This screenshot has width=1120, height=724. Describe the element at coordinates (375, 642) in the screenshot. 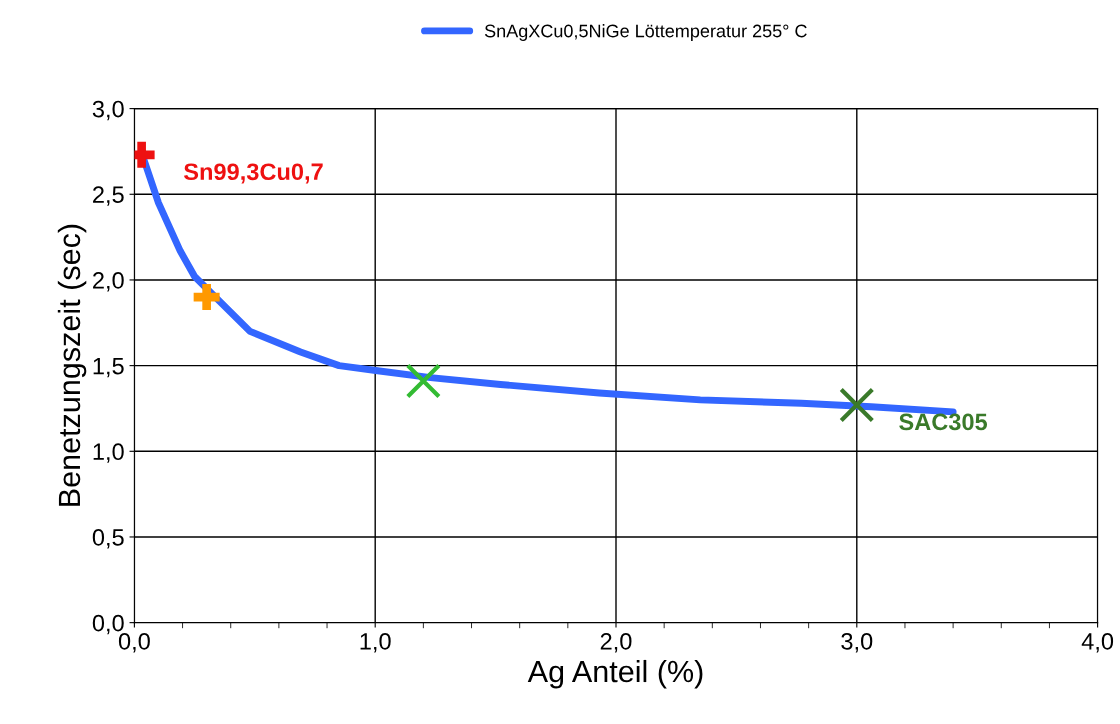

I see `x-tick-label: 1,0` at that location.